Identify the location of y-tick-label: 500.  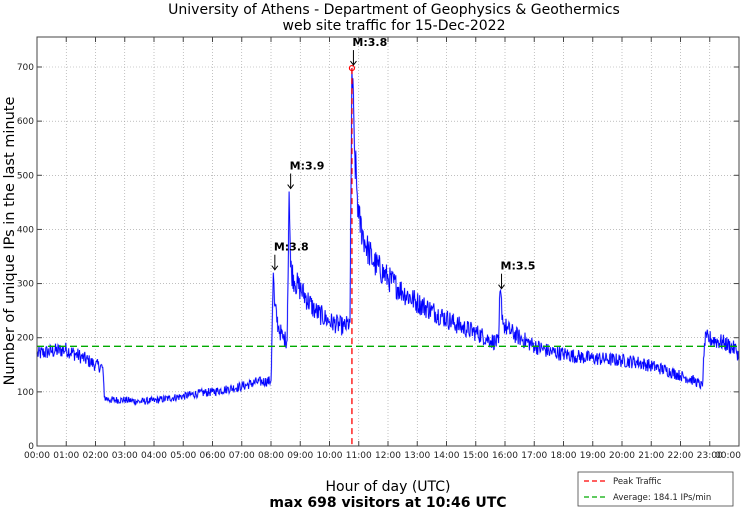
(25, 176).